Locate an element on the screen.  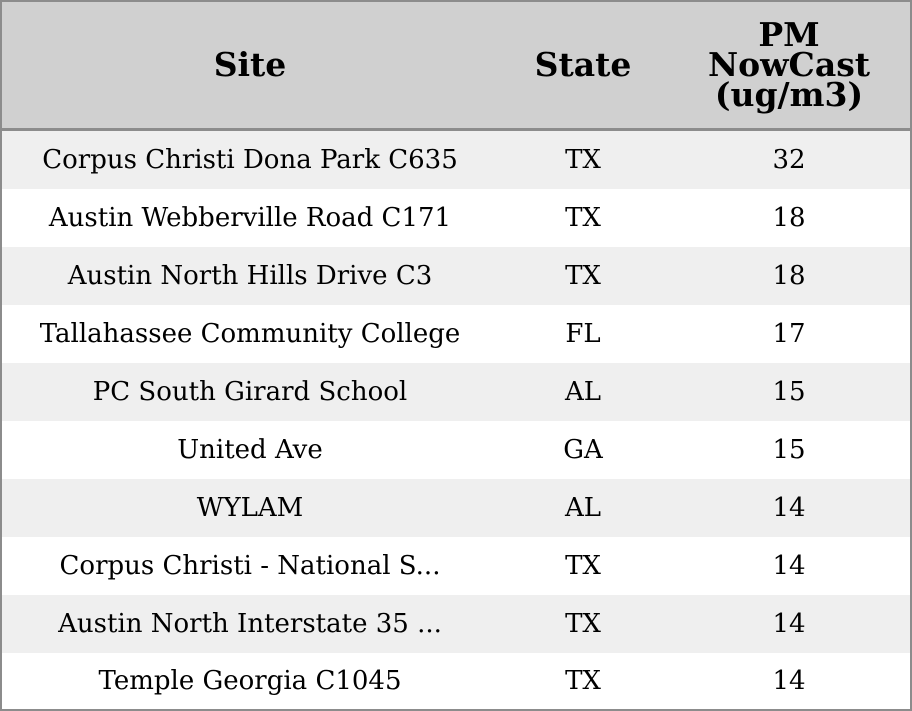
cell-pm-value: 17 is located at coordinates (789, 334).